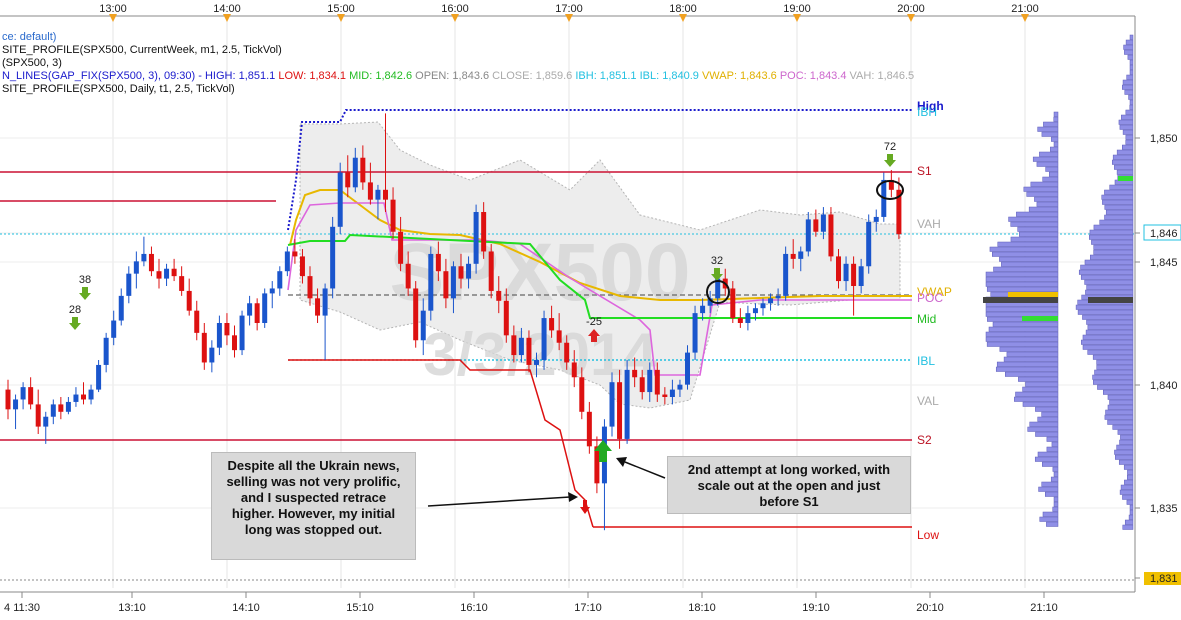 This screenshot has width=1181, height=620. What do you see at coordinates (1164, 139) in the screenshot?
I see `price-tick: 1,850` at bounding box center [1164, 139].